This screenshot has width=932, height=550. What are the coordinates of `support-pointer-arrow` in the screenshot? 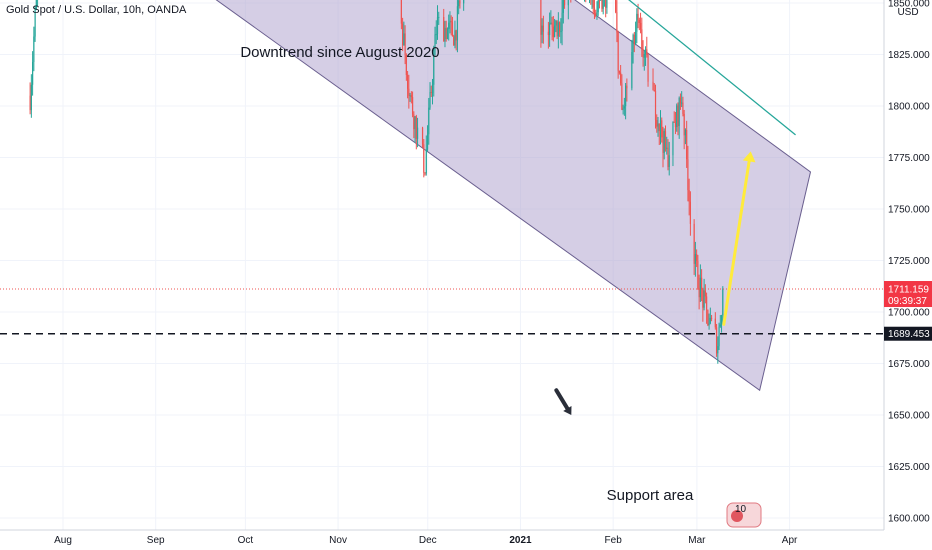 It's located at (563, 401).